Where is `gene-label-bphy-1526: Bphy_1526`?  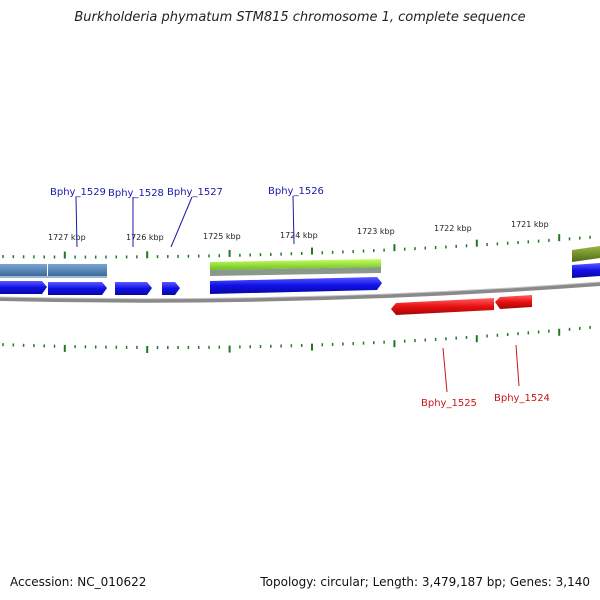
gene-label-bphy-1526: Bphy_1526 is located at coordinates (296, 191).